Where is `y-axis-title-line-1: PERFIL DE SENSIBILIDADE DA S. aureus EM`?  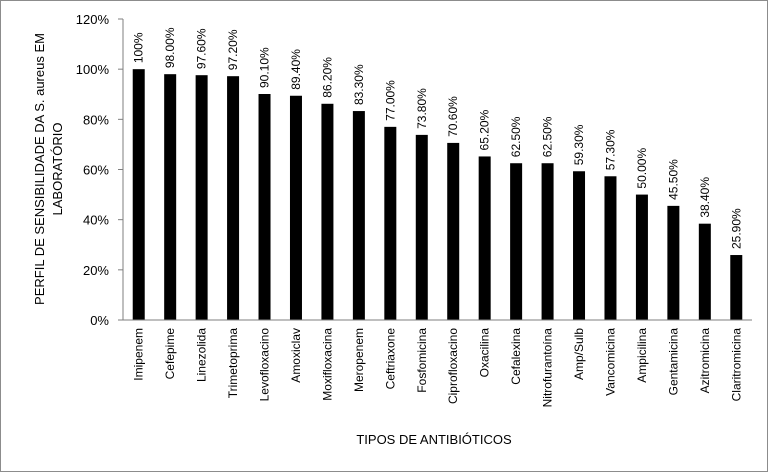
y-axis-title-line-1: PERFIL DE SENSIBILIDADE DA S. aureus EM is located at coordinates (39, 169).